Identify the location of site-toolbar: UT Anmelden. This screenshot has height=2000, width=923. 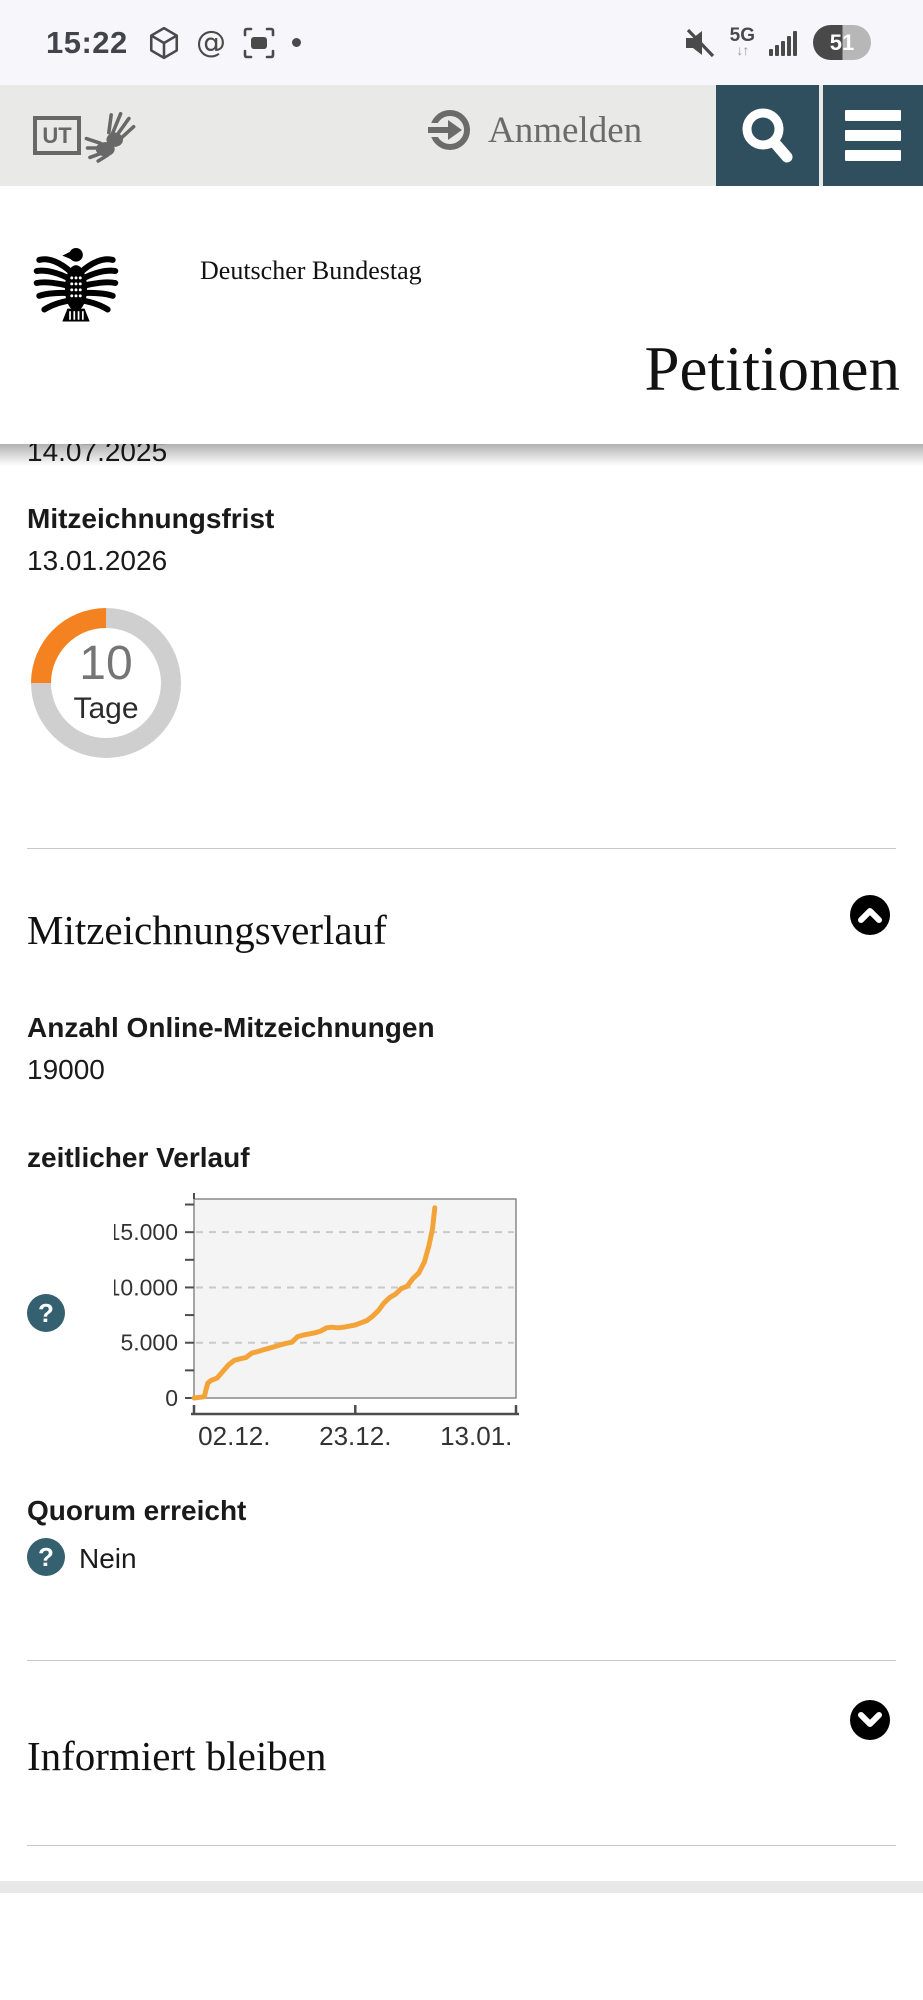
(461, 135).